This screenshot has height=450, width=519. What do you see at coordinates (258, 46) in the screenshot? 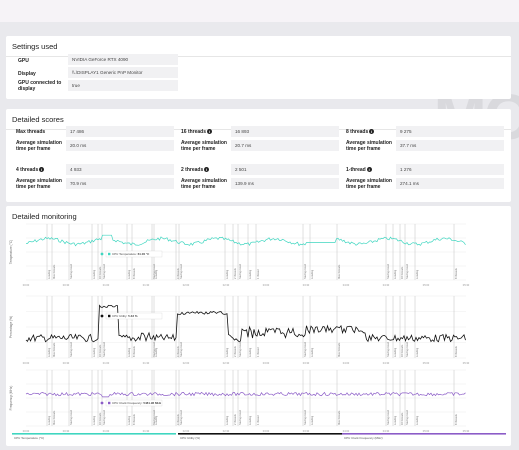
I see `settings-title: Settings used` at bounding box center [258, 46].